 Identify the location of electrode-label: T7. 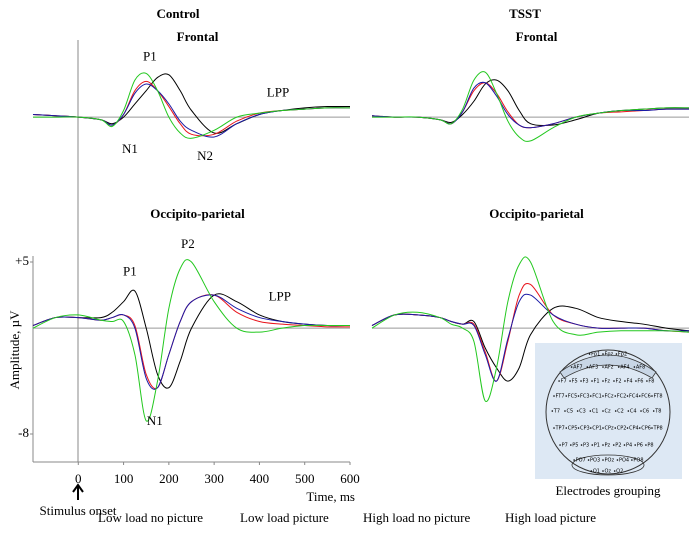
(556, 412).